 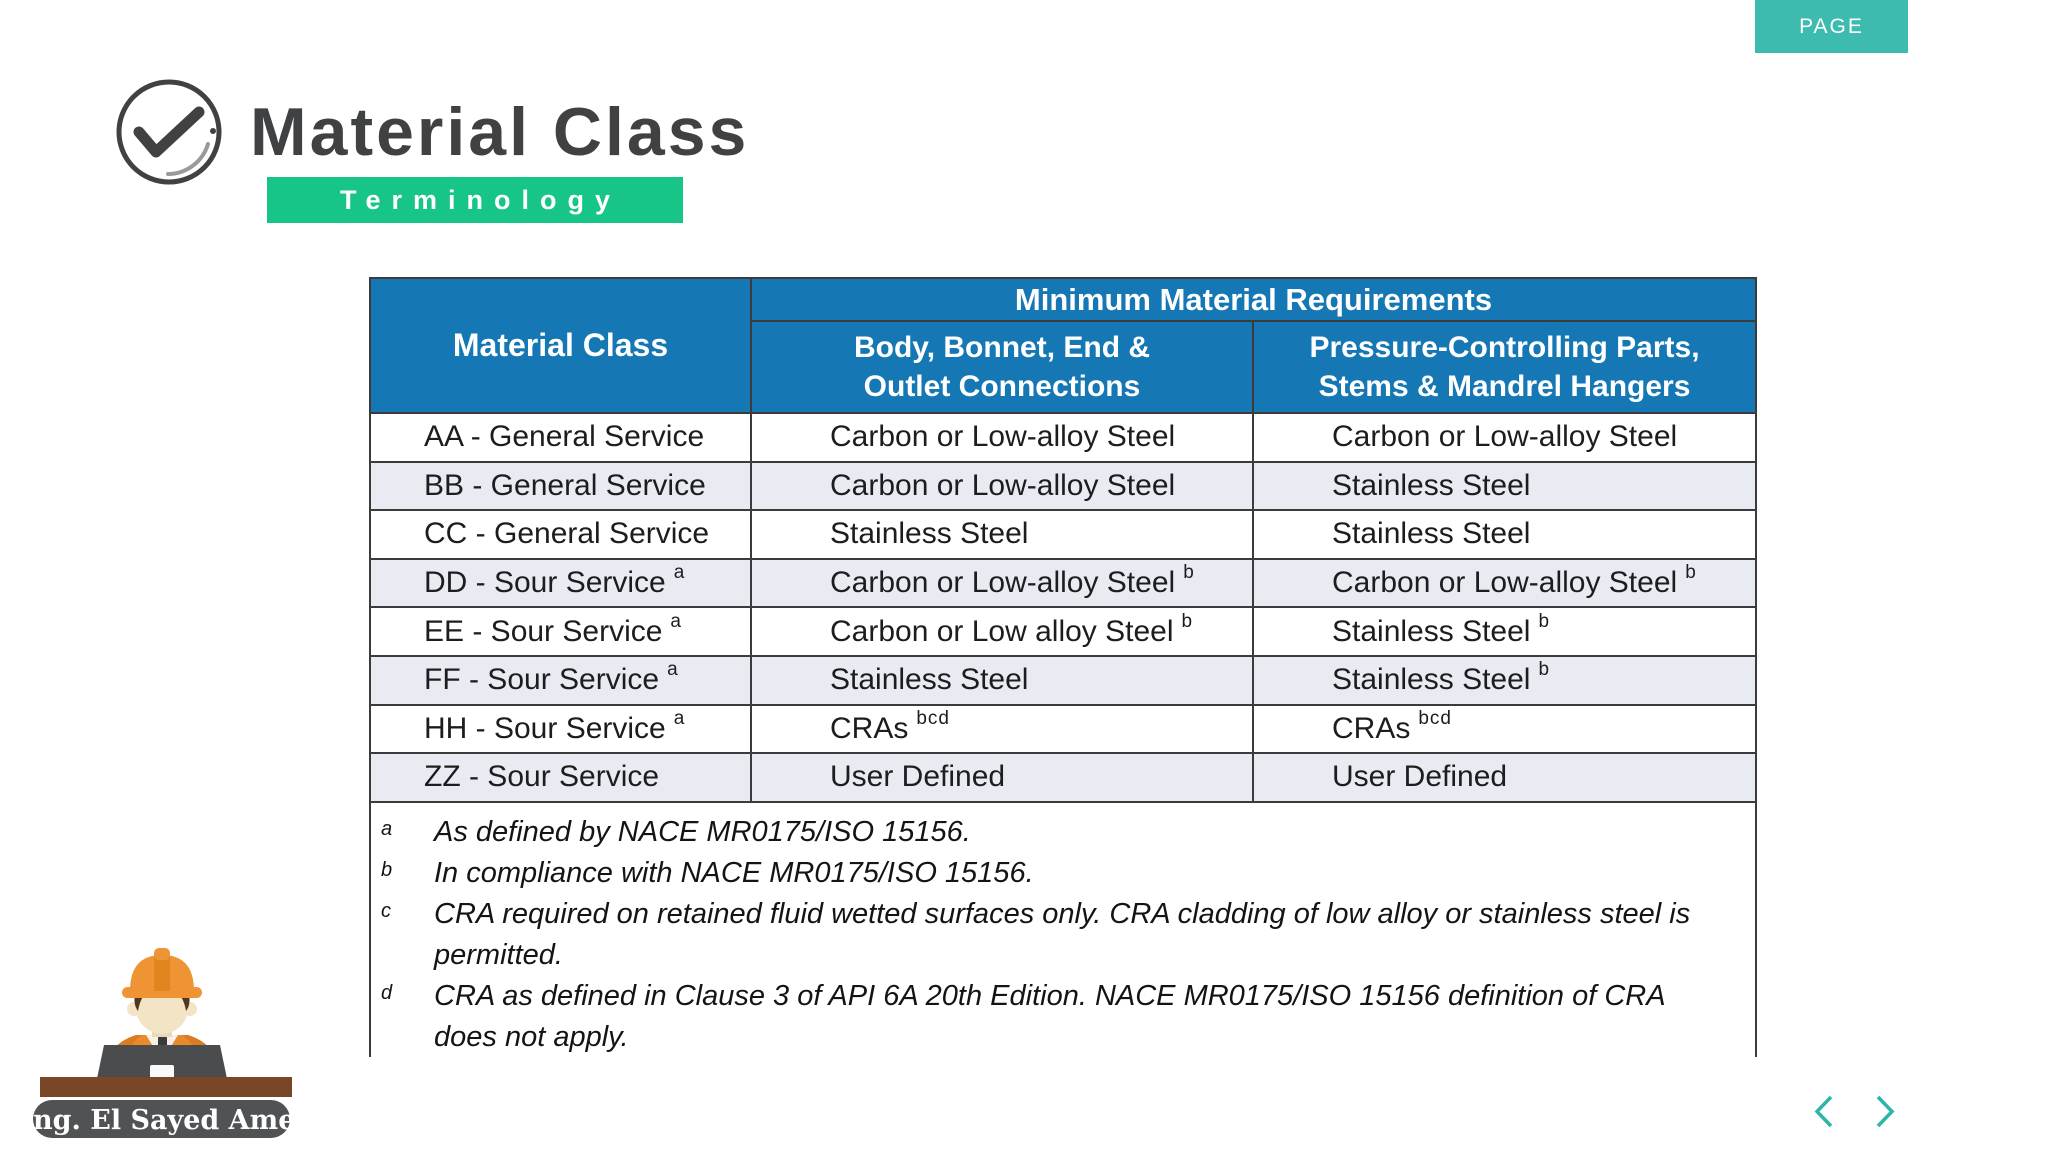 I want to click on table-cell-parts: Carbon or Low-alloy Steel, so click(x=1504, y=438).